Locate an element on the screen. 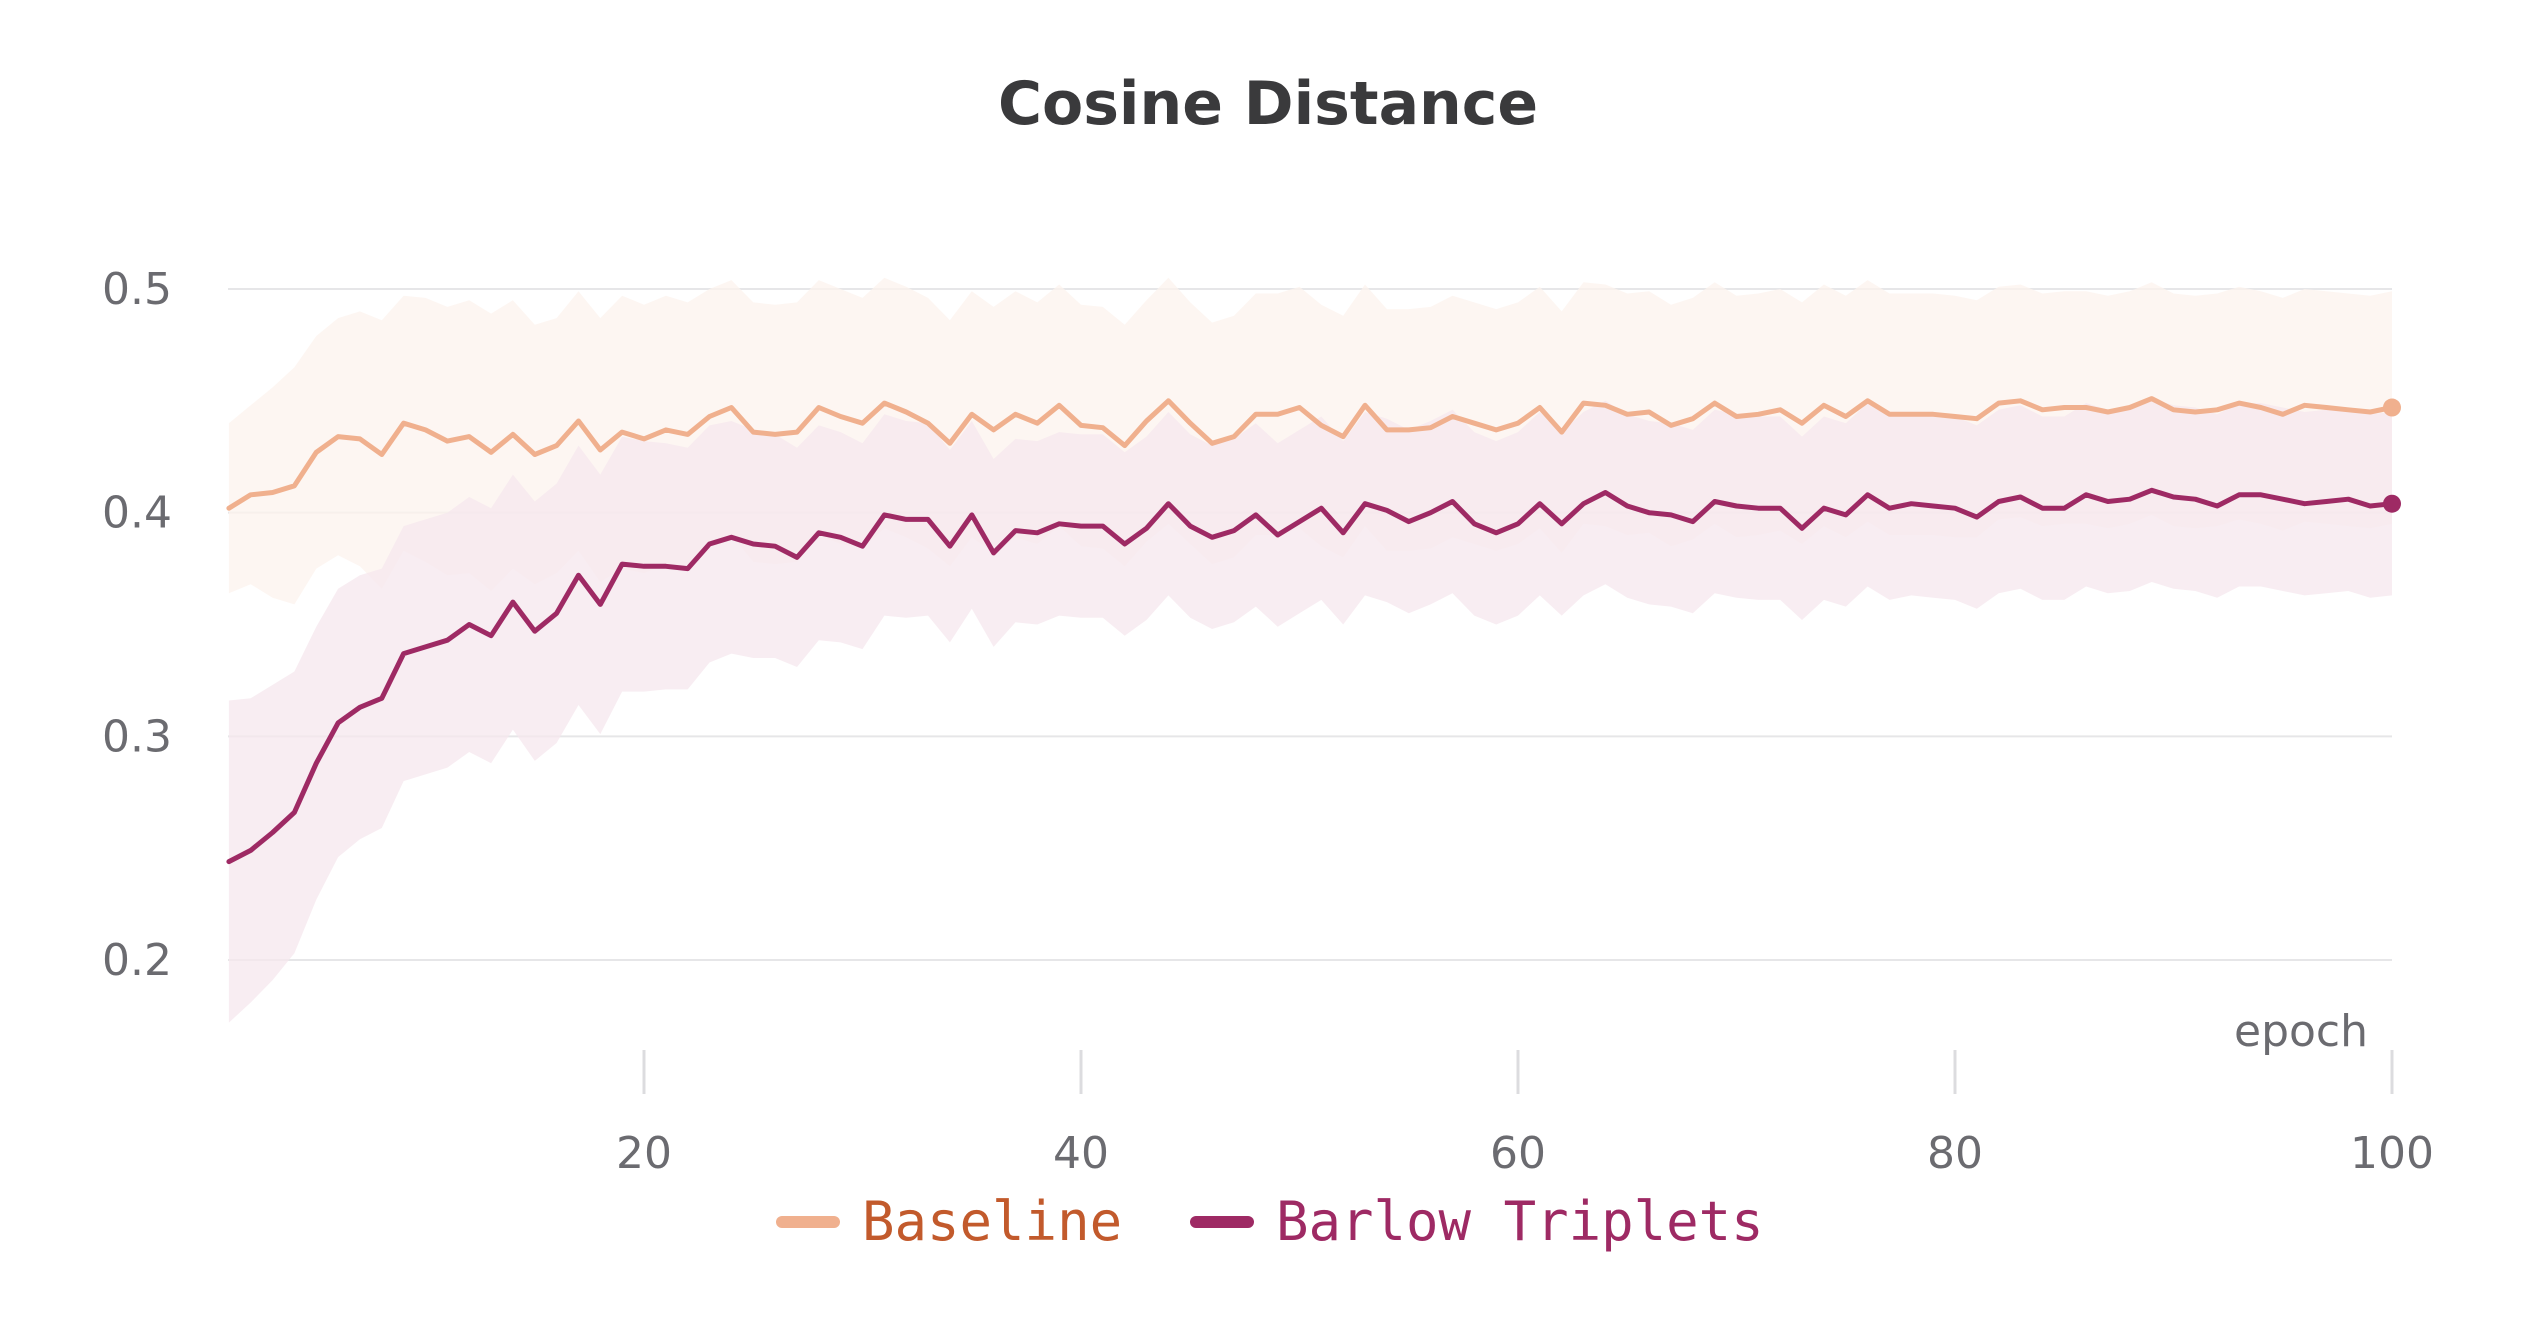 The image size is (2528, 1328). y-tick-label: 0.2 is located at coordinates (137, 960).